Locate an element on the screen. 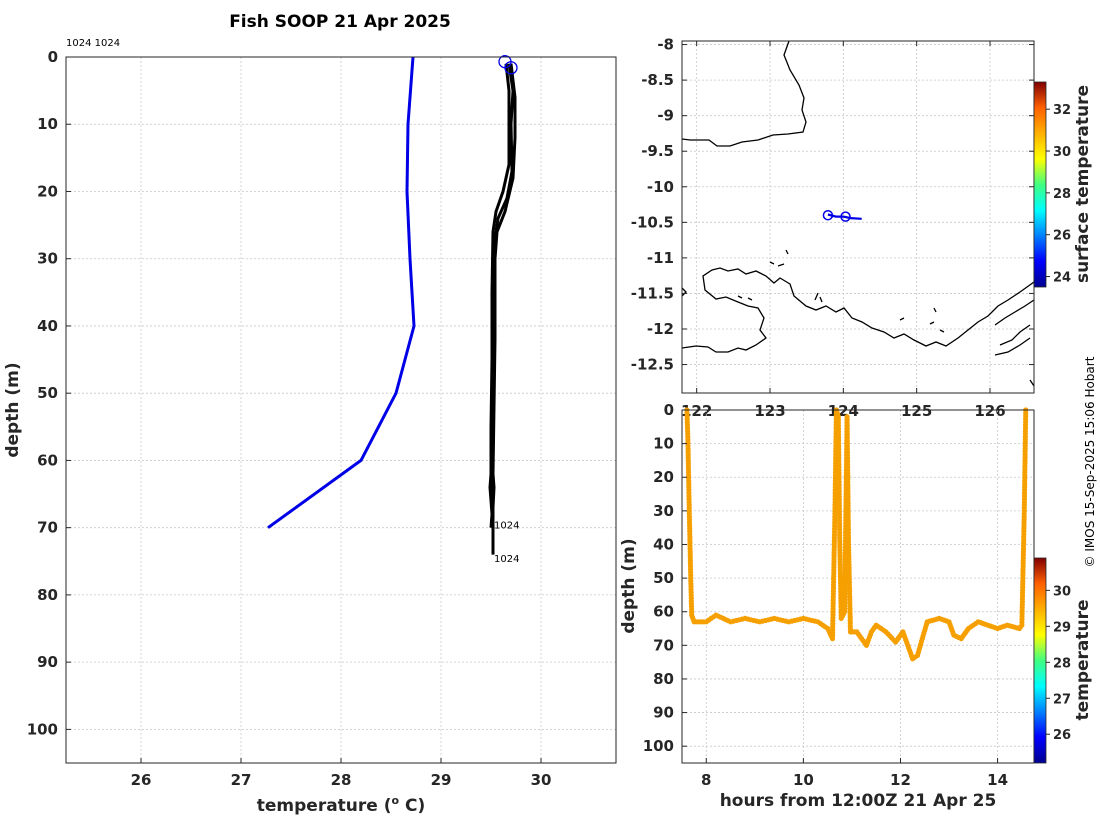  profile-y-tick-label: 10 is located at coordinates (47, 124).